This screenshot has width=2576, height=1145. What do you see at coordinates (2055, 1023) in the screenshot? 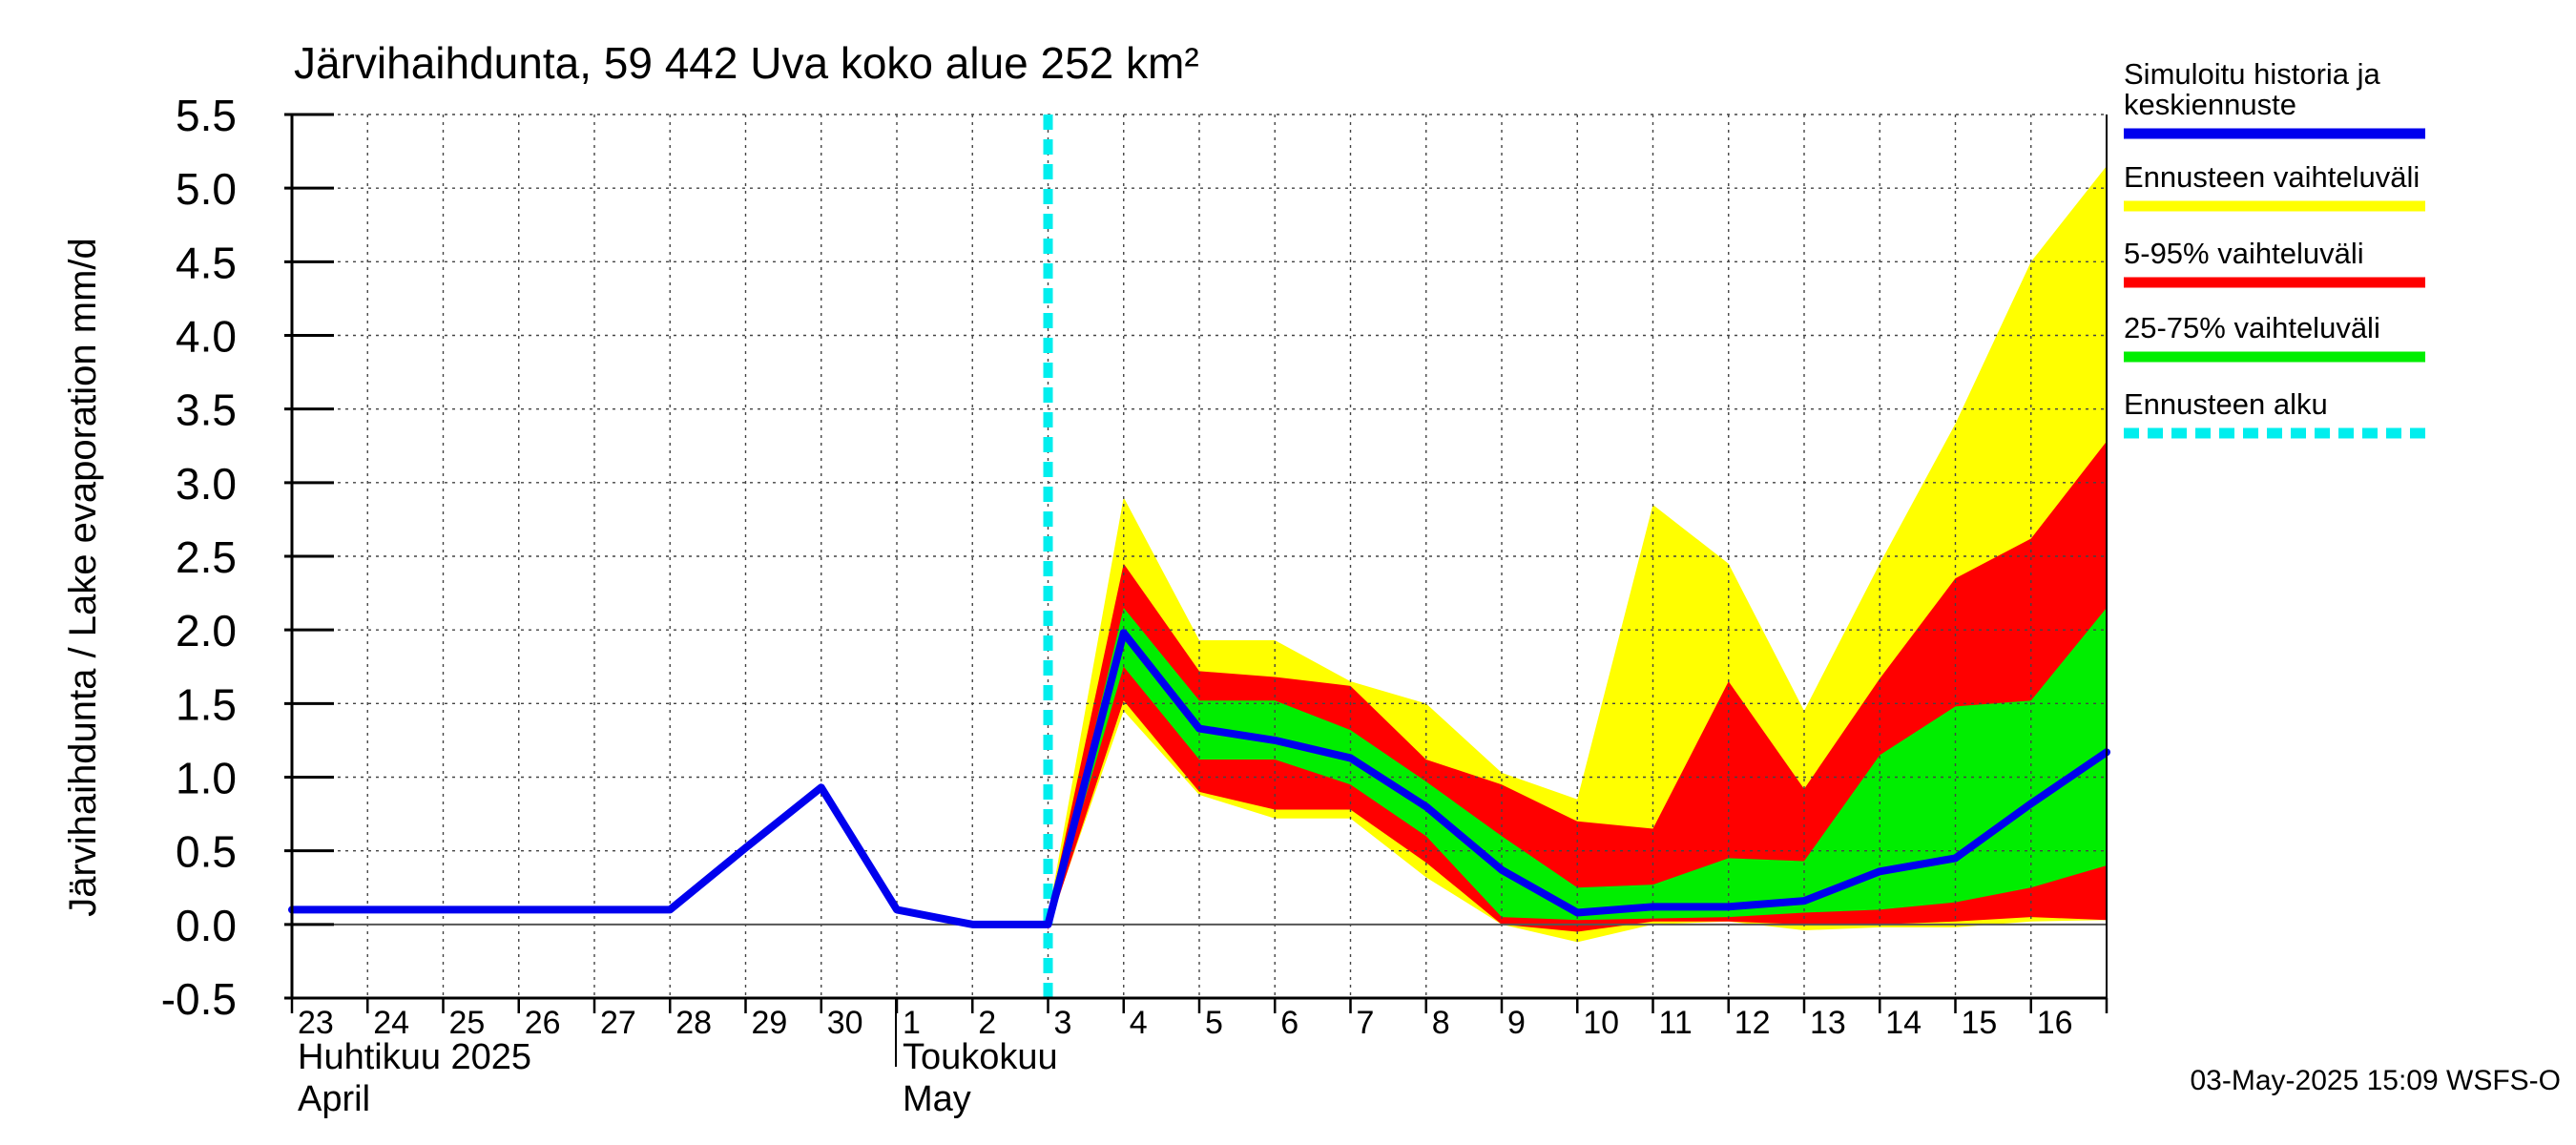
I see `x-tick-label-23: 16` at bounding box center [2055, 1023].